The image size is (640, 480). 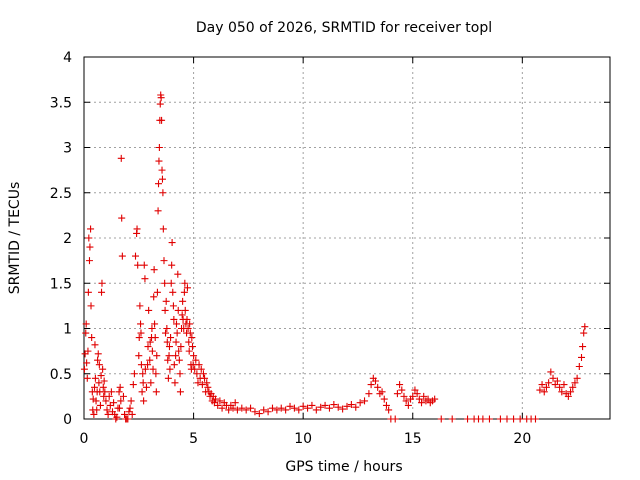 What do you see at coordinates (193, 439) in the screenshot?
I see `x-tick-label: 5` at bounding box center [193, 439].